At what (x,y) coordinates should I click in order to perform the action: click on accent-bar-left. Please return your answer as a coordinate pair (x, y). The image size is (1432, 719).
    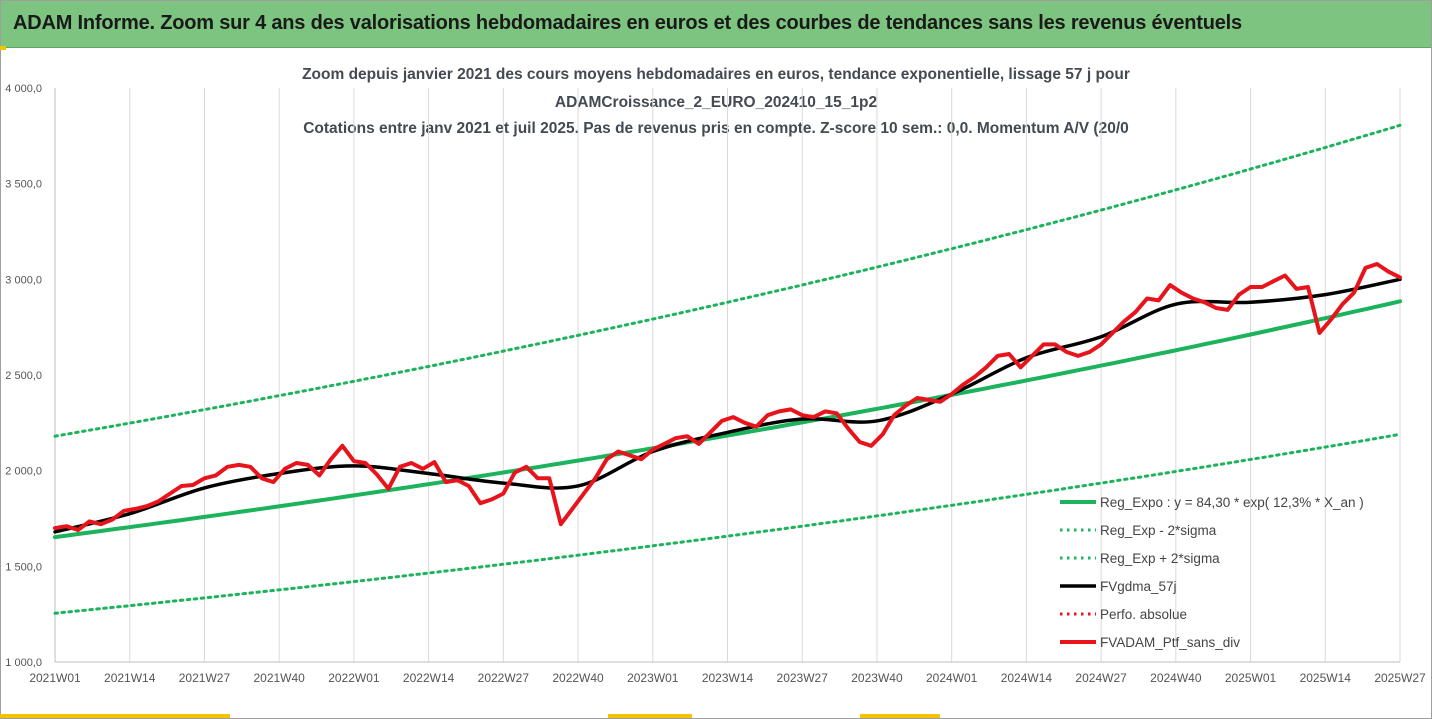
    Looking at the image, I should click on (3, 48).